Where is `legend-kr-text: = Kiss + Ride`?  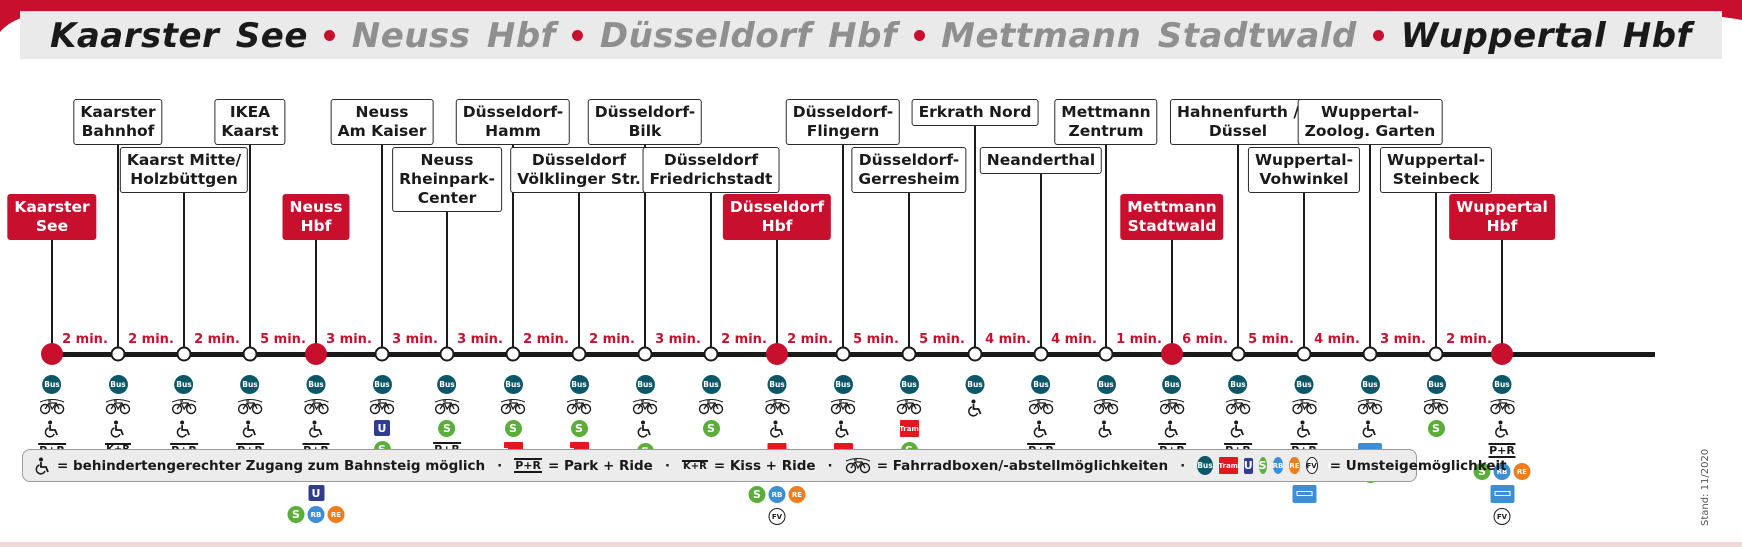
legend-kr-text: = Kiss + Ride is located at coordinates (764, 465).